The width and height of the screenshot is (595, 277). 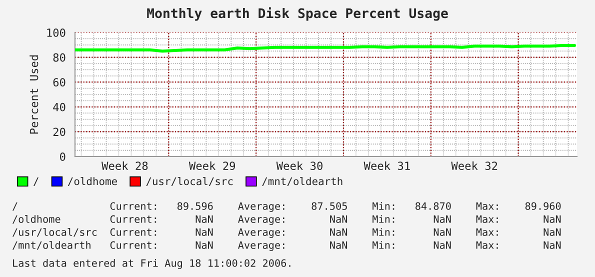 I want to click on x-tick-label: Week 29, so click(x=212, y=165).